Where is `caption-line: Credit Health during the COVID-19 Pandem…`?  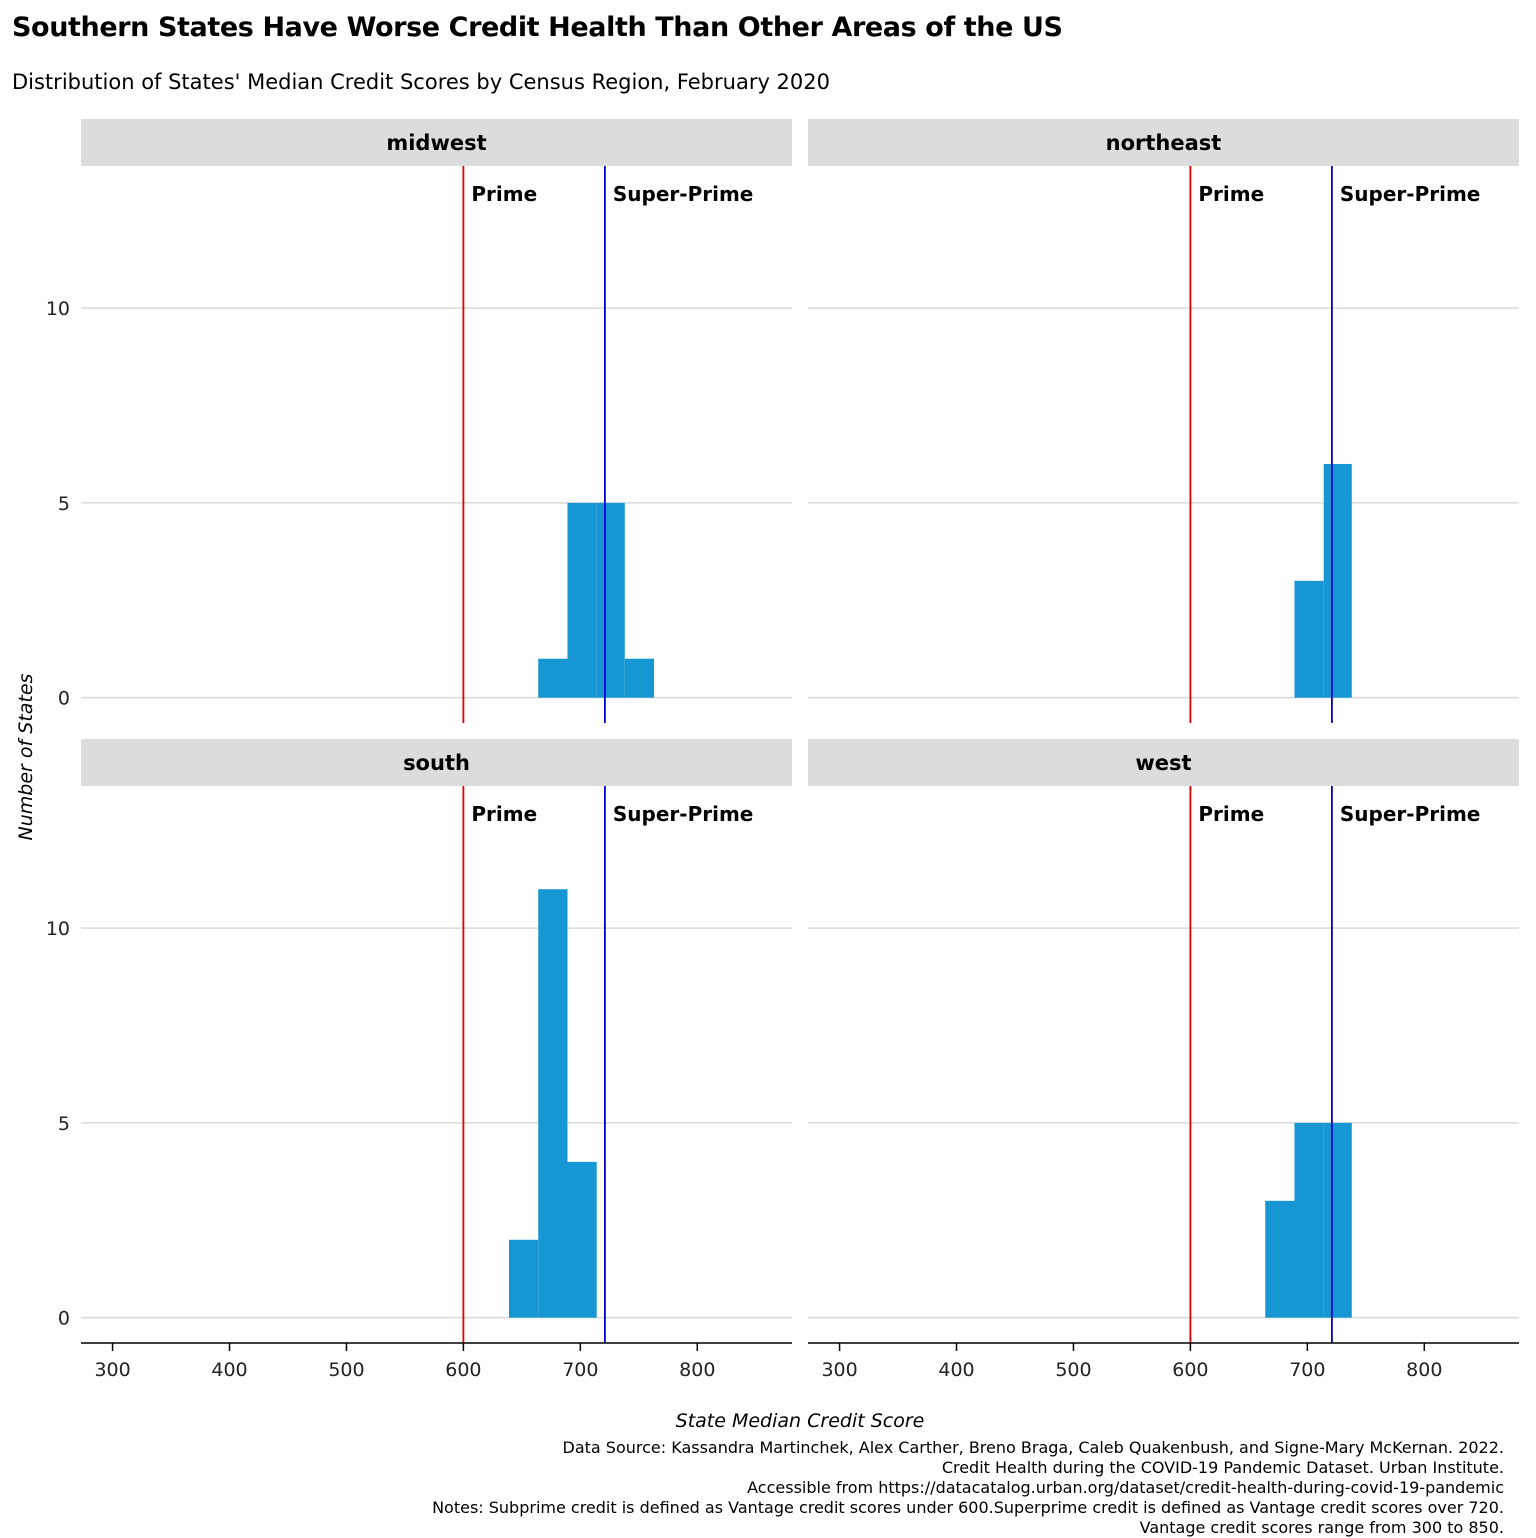 caption-line: Credit Health during the COVID-19 Pandem… is located at coordinates (1222, 1467).